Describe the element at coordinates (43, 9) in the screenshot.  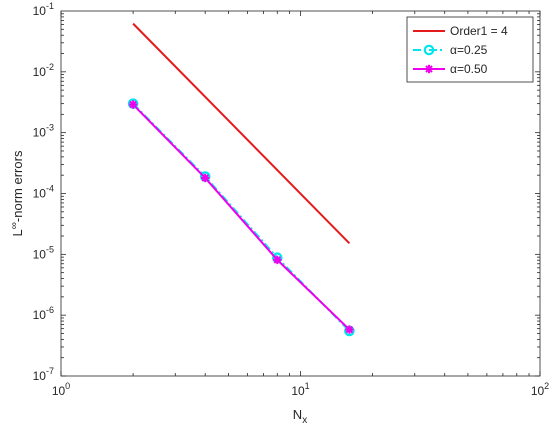
I see `y-tick-label: 10⁻¹` at that location.